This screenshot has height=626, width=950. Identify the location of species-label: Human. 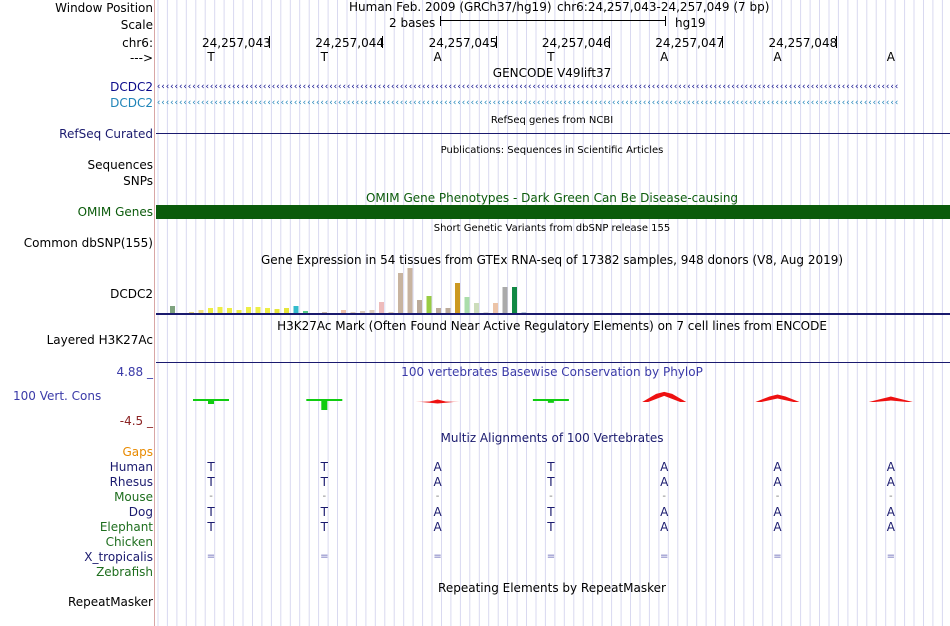
(131, 467).